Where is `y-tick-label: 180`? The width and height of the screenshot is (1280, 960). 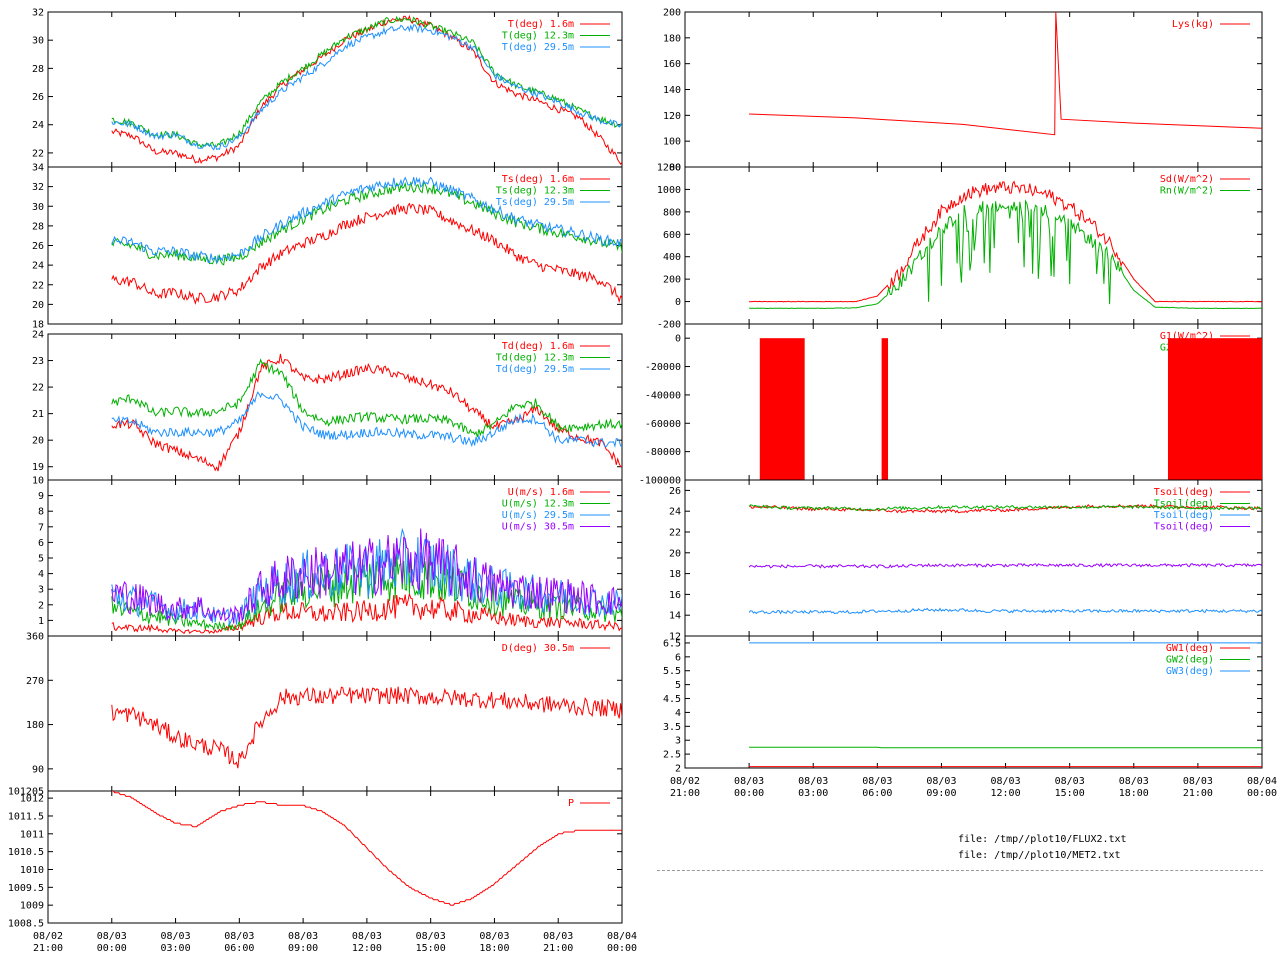 y-tick-label: 180 is located at coordinates (672, 38).